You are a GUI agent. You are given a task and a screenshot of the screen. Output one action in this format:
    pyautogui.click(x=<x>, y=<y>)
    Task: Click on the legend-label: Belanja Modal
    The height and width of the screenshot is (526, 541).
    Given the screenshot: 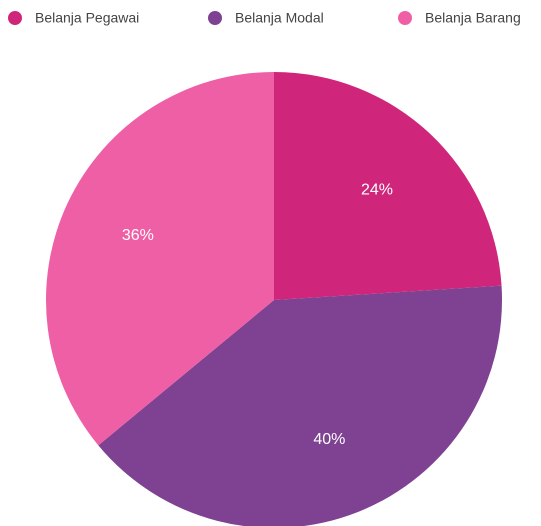 What is the action you would take?
    pyautogui.click(x=279, y=18)
    